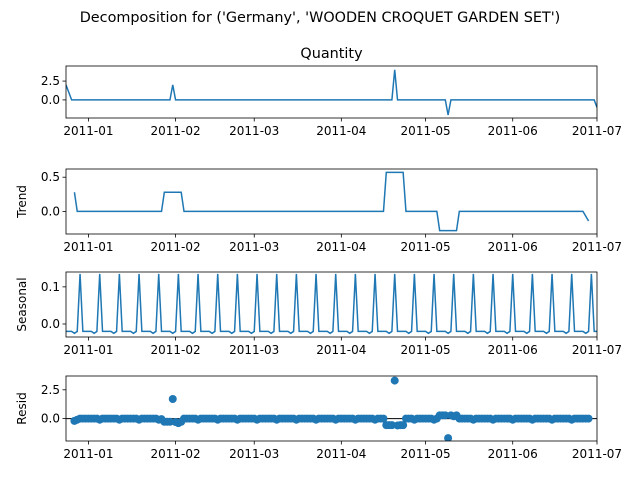 The width and height of the screenshot is (640, 480). Describe the element at coordinates (50, 211) in the screenshot. I see `trend-ytick-label: 0.0` at that location.